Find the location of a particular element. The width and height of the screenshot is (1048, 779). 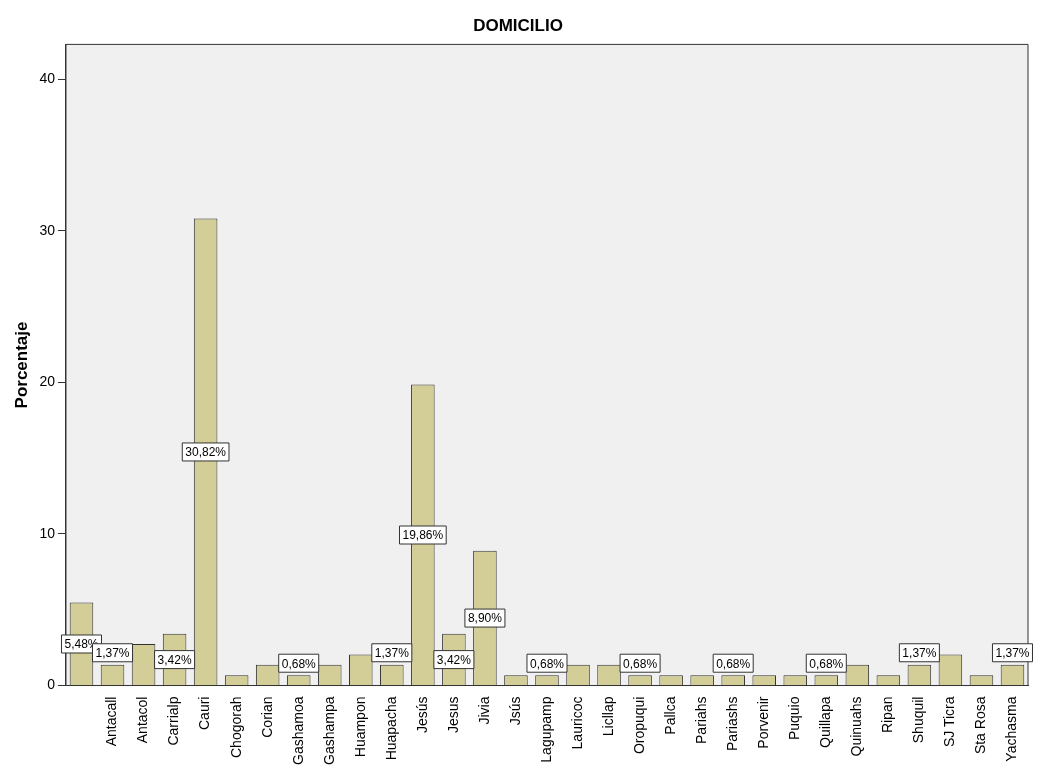

y-tick-label: 30 is located at coordinates (47, 229).